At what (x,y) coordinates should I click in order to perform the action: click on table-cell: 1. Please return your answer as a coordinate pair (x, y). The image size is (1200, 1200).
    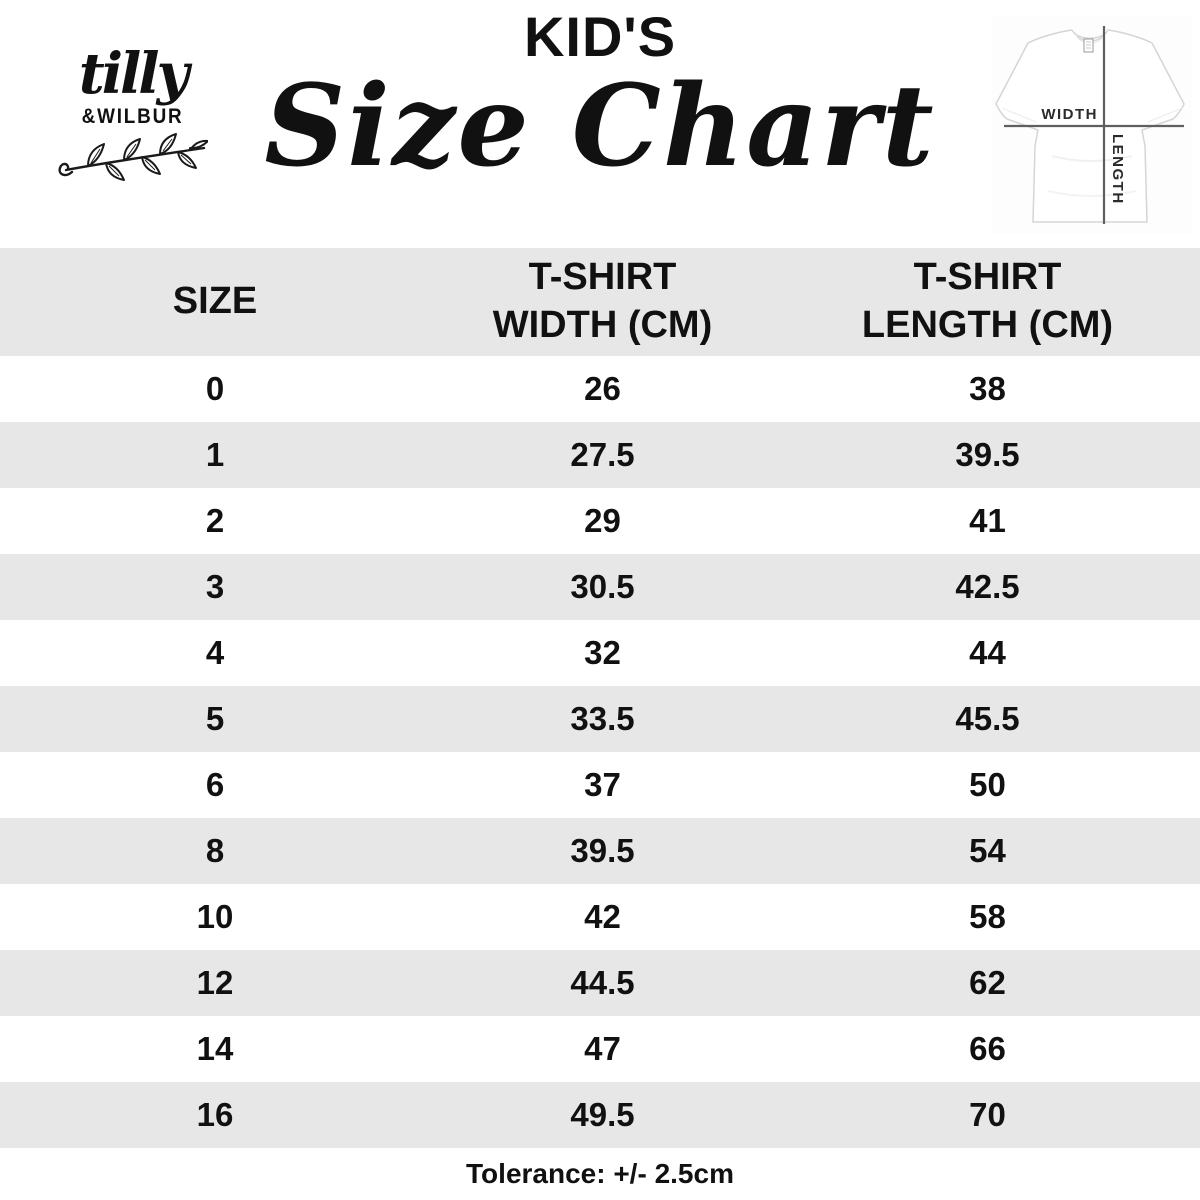
    Looking at the image, I should click on (215, 455).